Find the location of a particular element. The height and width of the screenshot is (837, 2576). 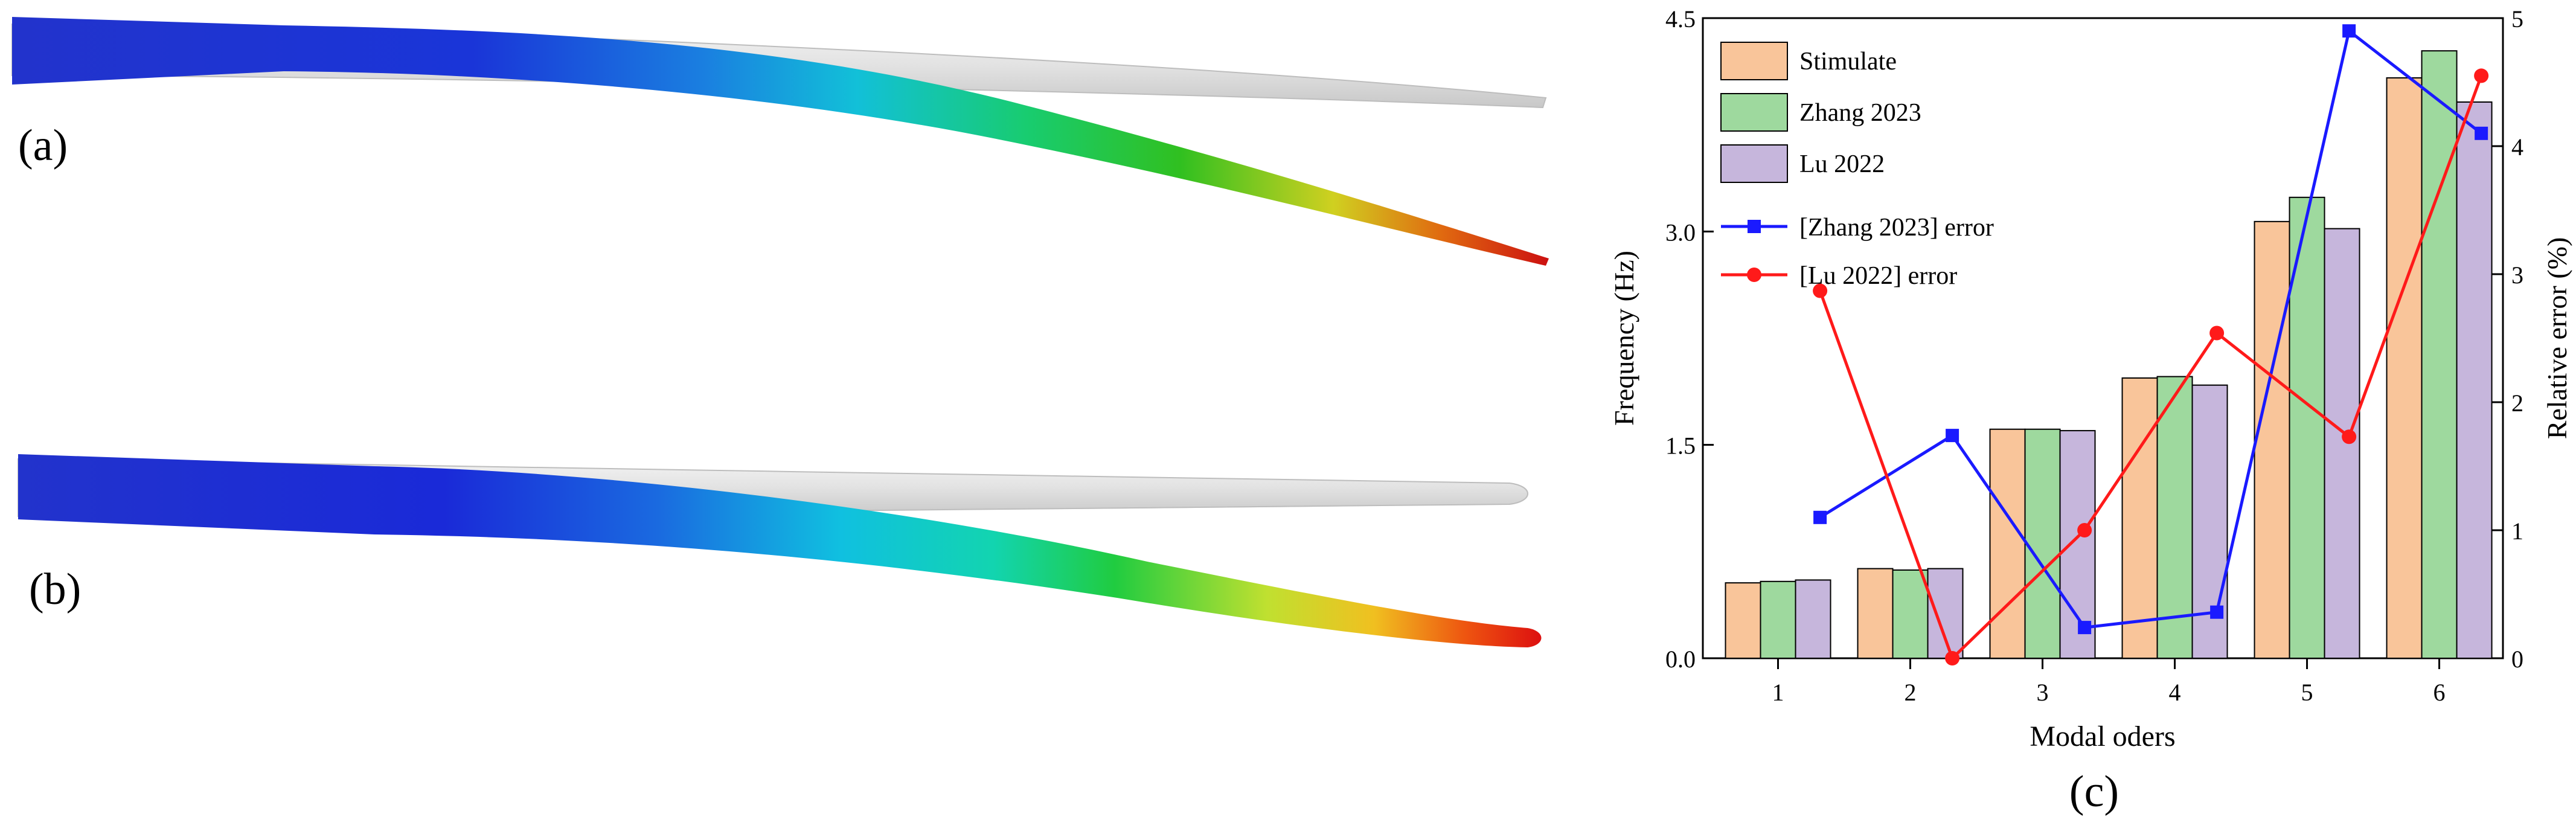

y2-tick-label: 0 is located at coordinates (2517, 660).